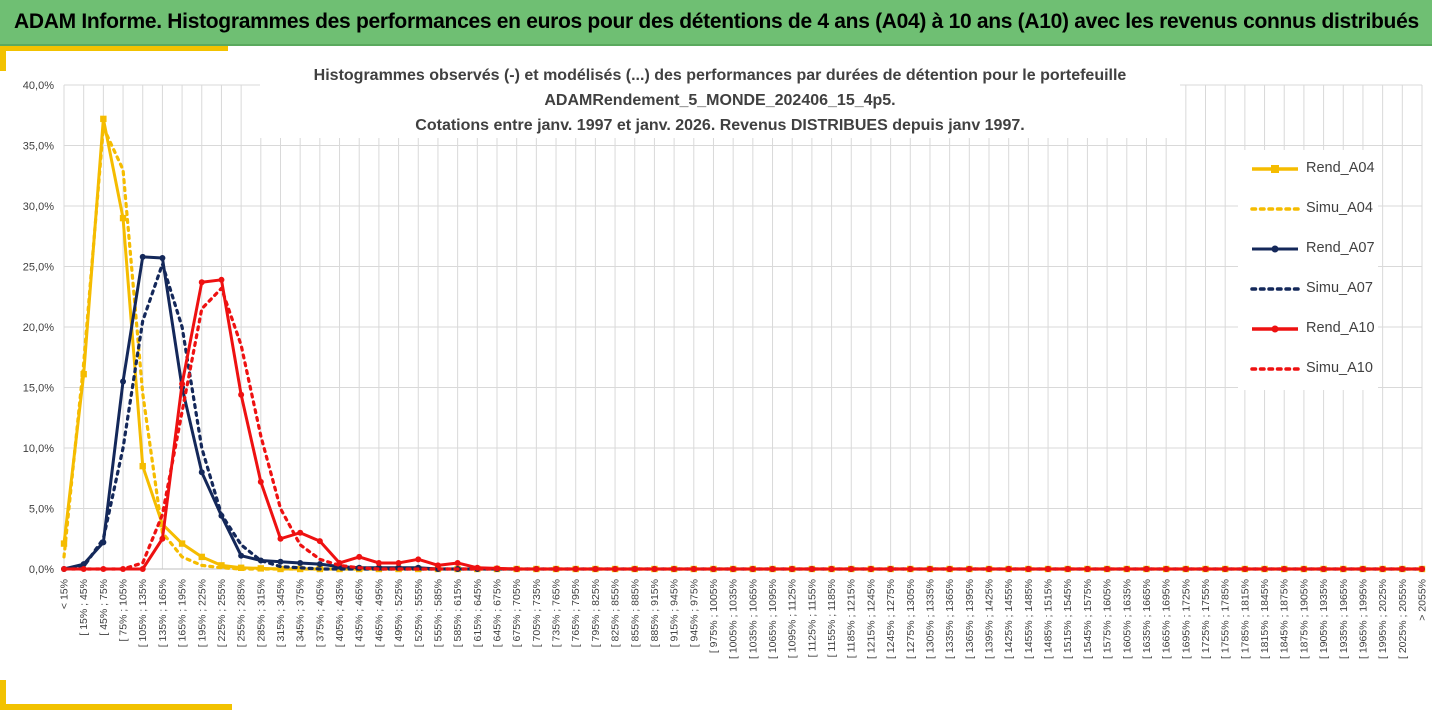 Image resolution: width=1432 pixels, height=710 pixels. What do you see at coordinates (852, 618) in the screenshot?
I see `x-tick-label: [ 1185% ; 1215%` at bounding box center [852, 618].